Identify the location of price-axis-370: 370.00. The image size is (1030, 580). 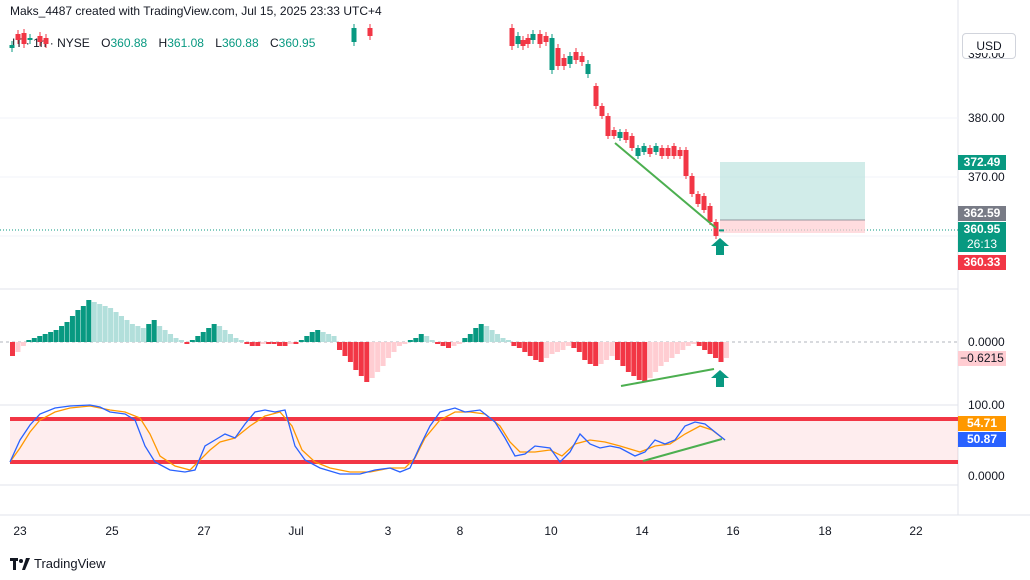
(986, 177).